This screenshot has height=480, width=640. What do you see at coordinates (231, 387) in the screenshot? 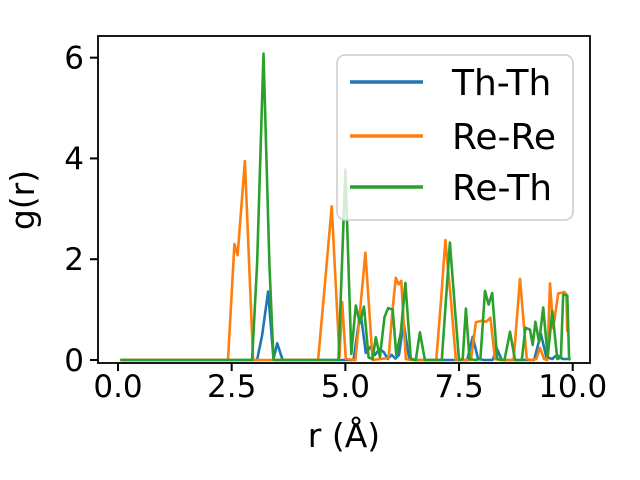
I see `x-tick-label: 2.5` at bounding box center [231, 387].